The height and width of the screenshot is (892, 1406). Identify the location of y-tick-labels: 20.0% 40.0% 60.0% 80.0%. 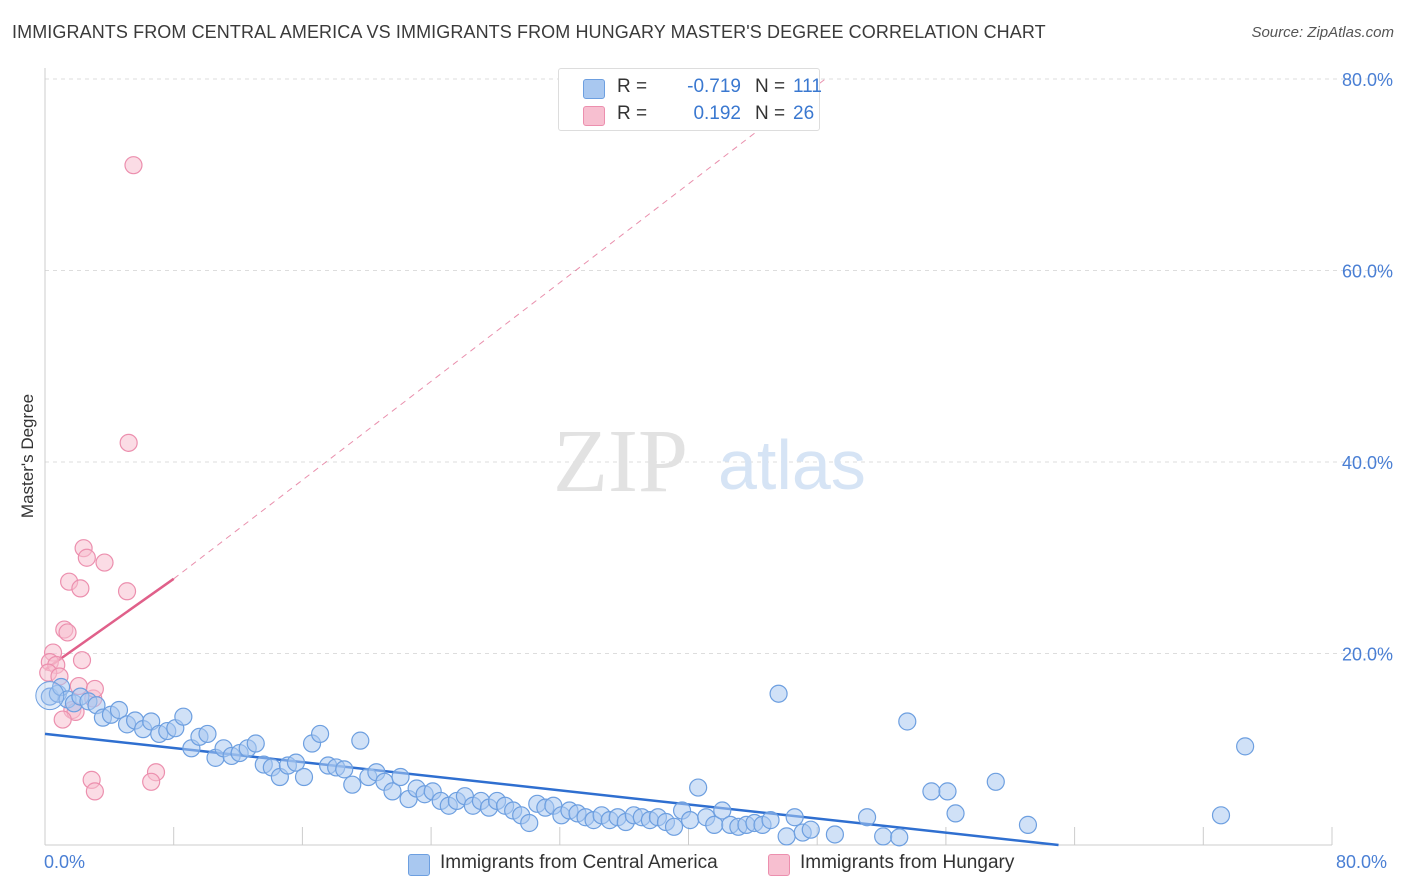
(1367, 367).